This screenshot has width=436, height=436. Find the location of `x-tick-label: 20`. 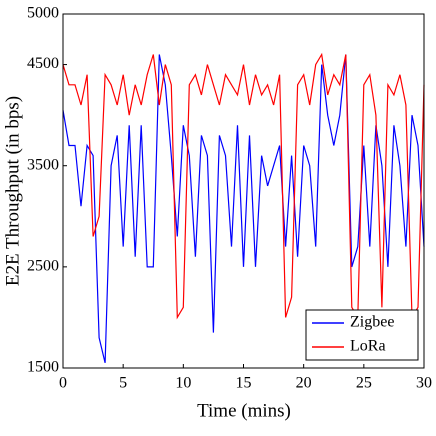

x-tick-label: 20 is located at coordinates (304, 383).